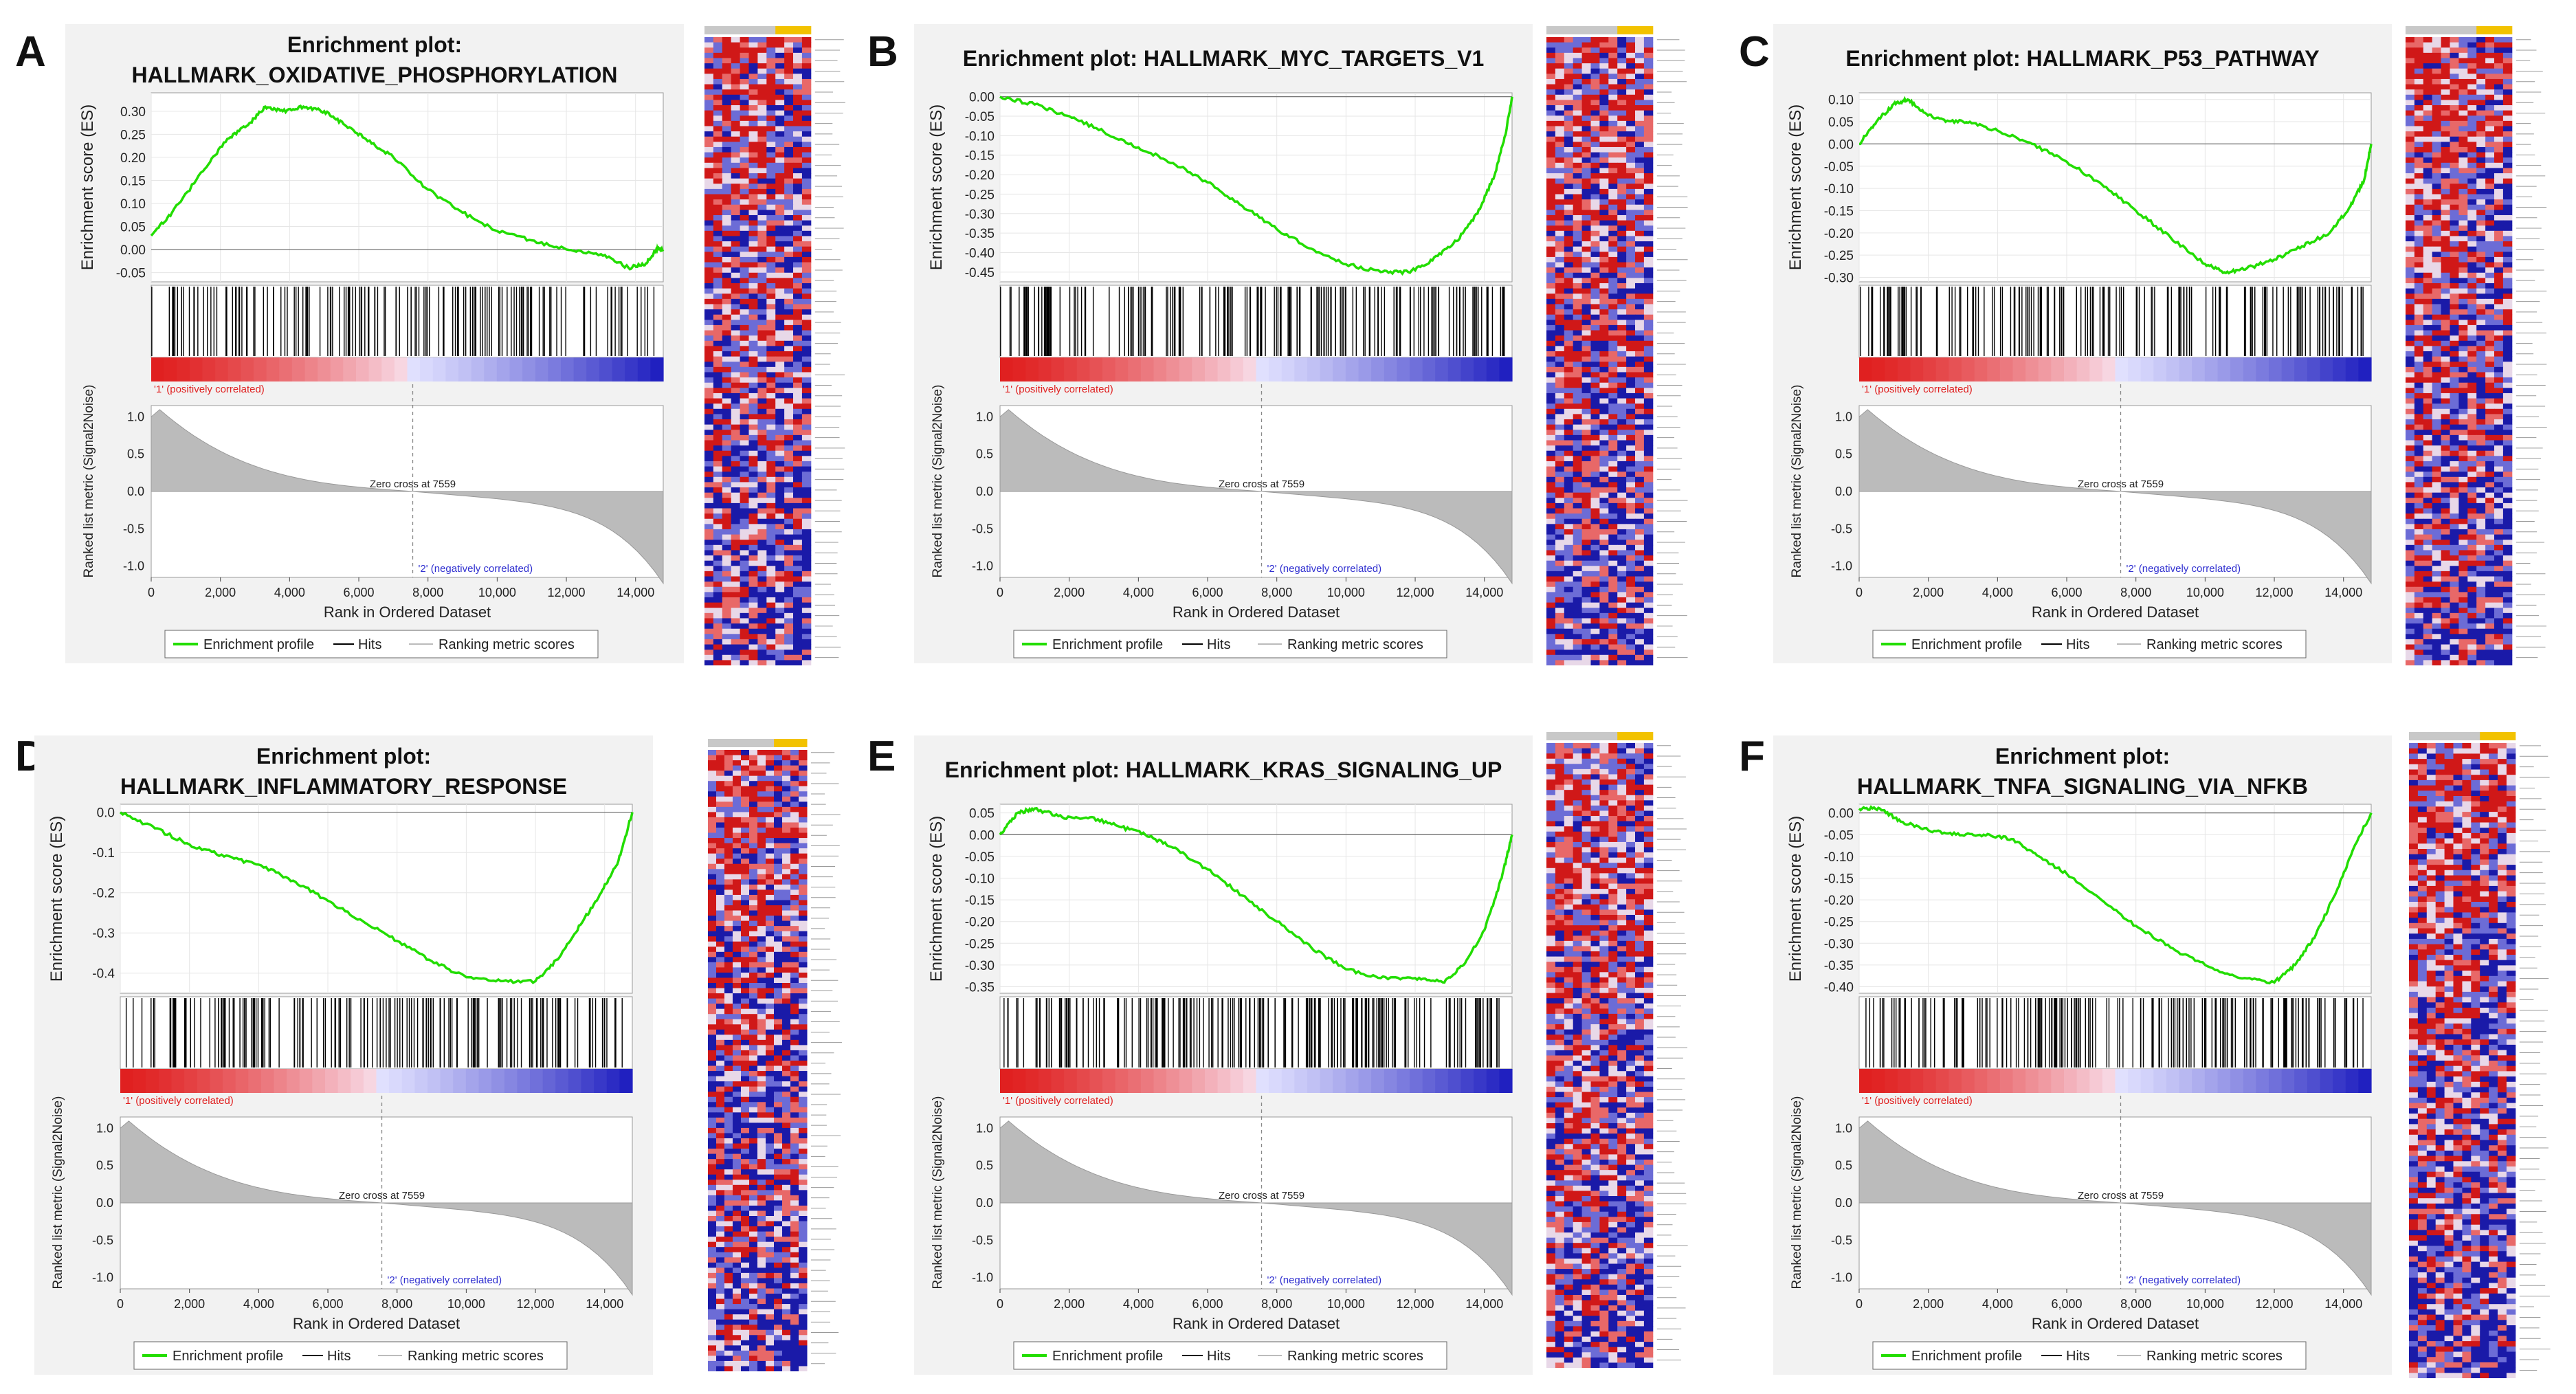  What do you see at coordinates (1843, 416) in the screenshot?
I see `metric-tick-label: 1.0` at bounding box center [1843, 416].